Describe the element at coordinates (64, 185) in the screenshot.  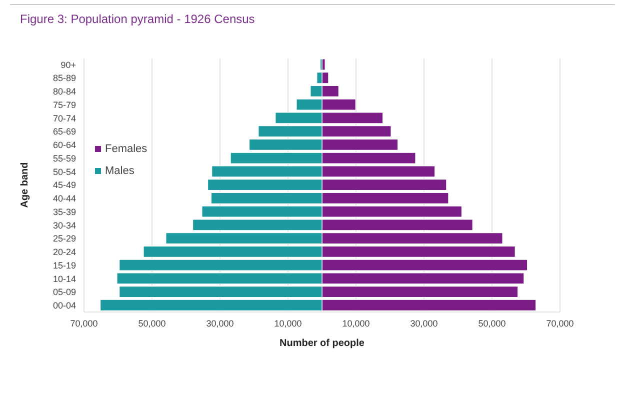
I see `y-tick-label: 45-49` at that location.